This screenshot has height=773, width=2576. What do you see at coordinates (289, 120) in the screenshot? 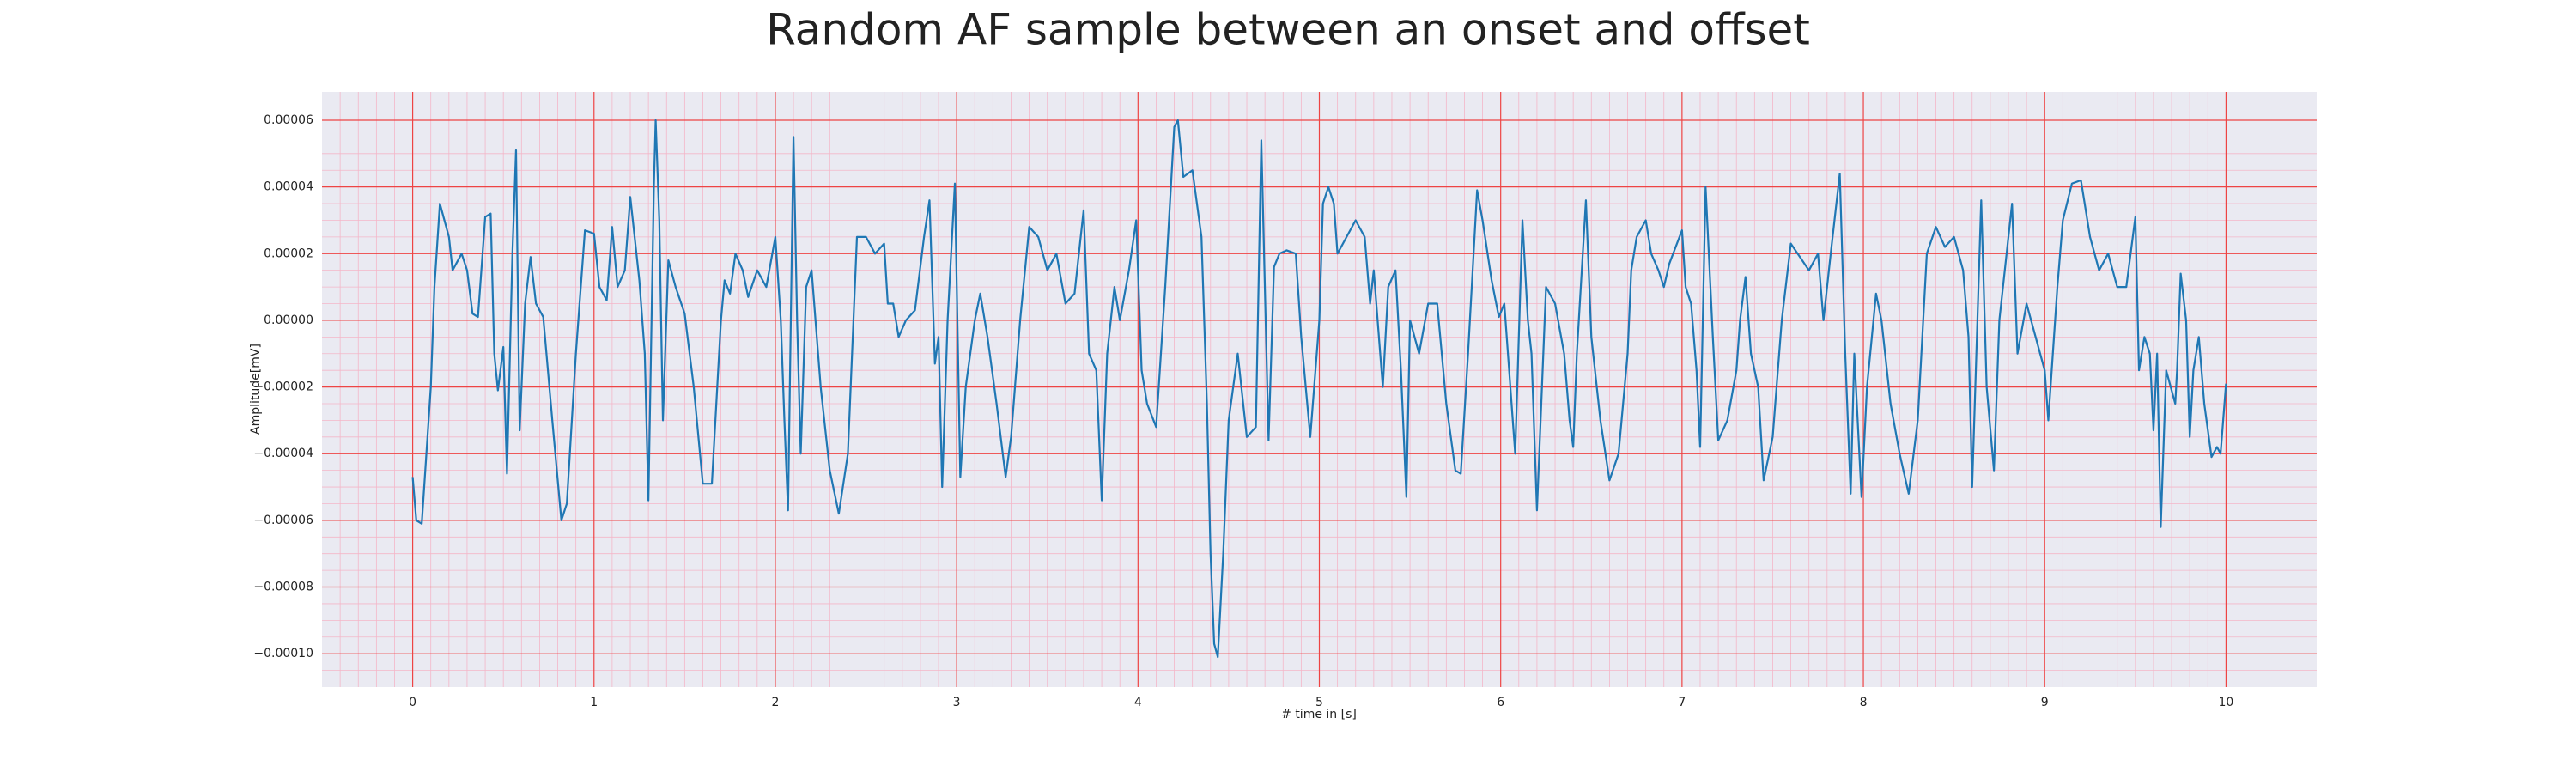
I see `y-tick-label: 0.00006` at bounding box center [289, 120].